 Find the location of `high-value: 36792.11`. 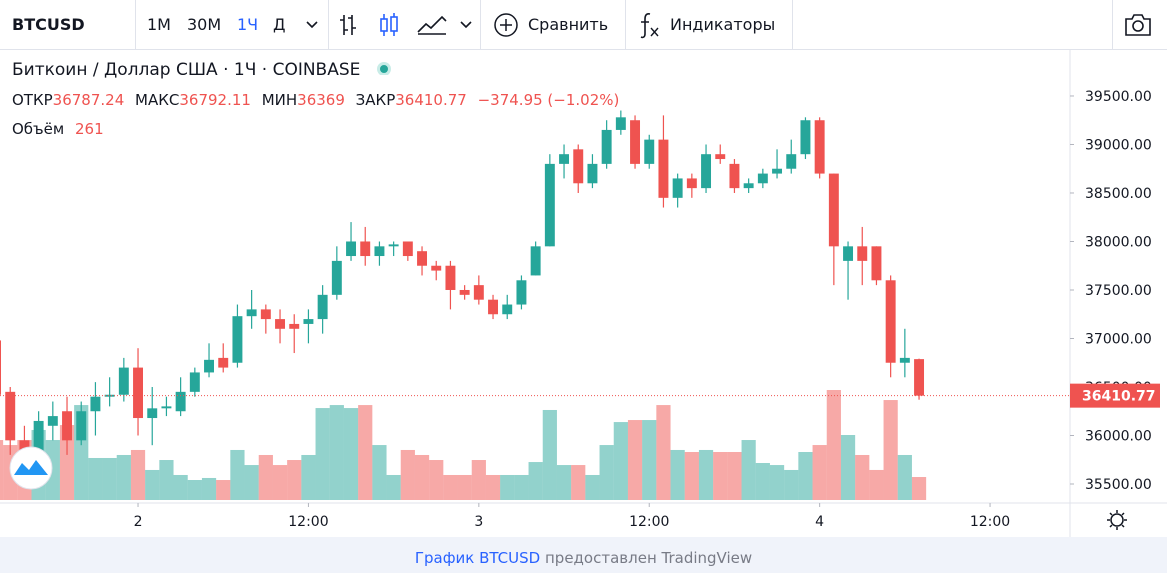

high-value: 36792.11 is located at coordinates (215, 100).